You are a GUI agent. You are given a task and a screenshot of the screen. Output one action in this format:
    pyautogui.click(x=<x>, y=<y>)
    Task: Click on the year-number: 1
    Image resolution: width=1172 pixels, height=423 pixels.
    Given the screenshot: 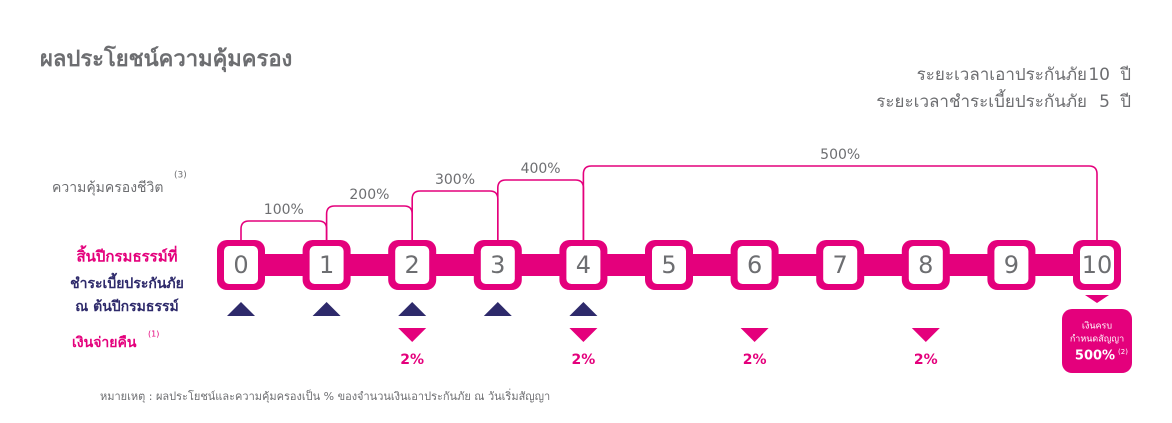 What is the action you would take?
    pyautogui.click(x=326, y=265)
    